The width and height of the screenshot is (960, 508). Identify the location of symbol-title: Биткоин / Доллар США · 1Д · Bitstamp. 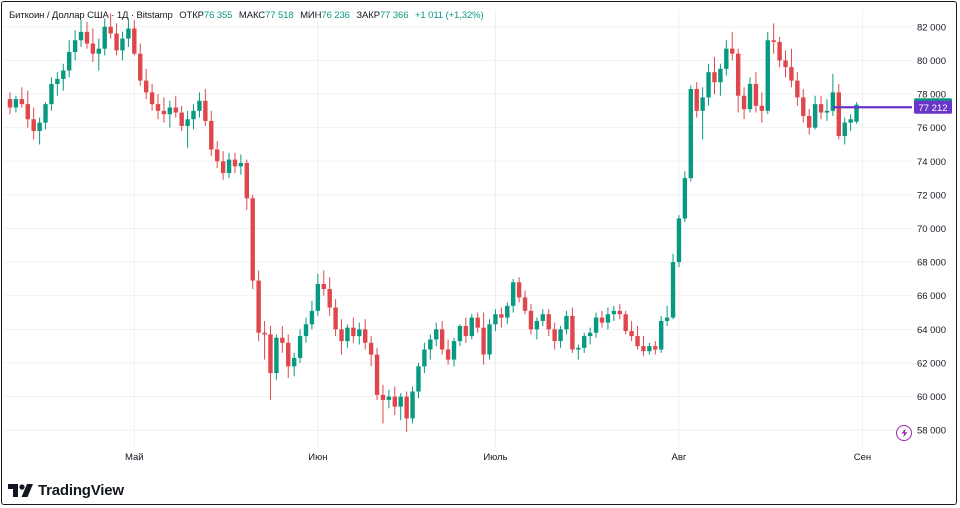
(91, 15).